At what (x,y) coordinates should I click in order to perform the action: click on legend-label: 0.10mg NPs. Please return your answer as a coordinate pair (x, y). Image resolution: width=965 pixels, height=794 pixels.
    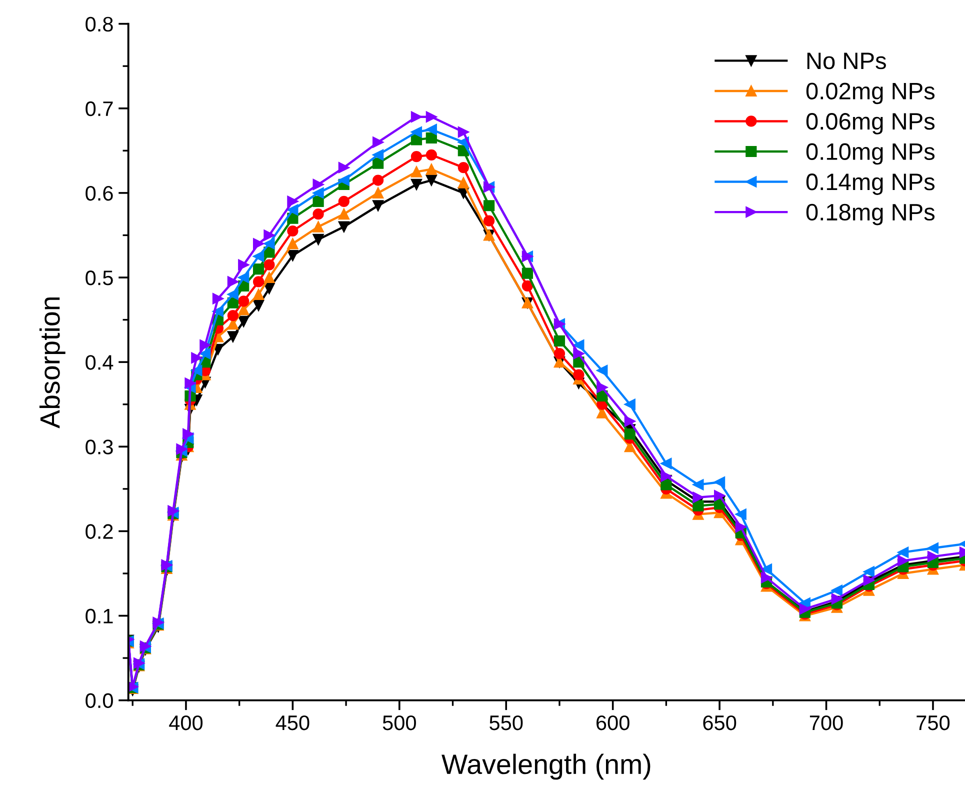
    Looking at the image, I should click on (870, 154).